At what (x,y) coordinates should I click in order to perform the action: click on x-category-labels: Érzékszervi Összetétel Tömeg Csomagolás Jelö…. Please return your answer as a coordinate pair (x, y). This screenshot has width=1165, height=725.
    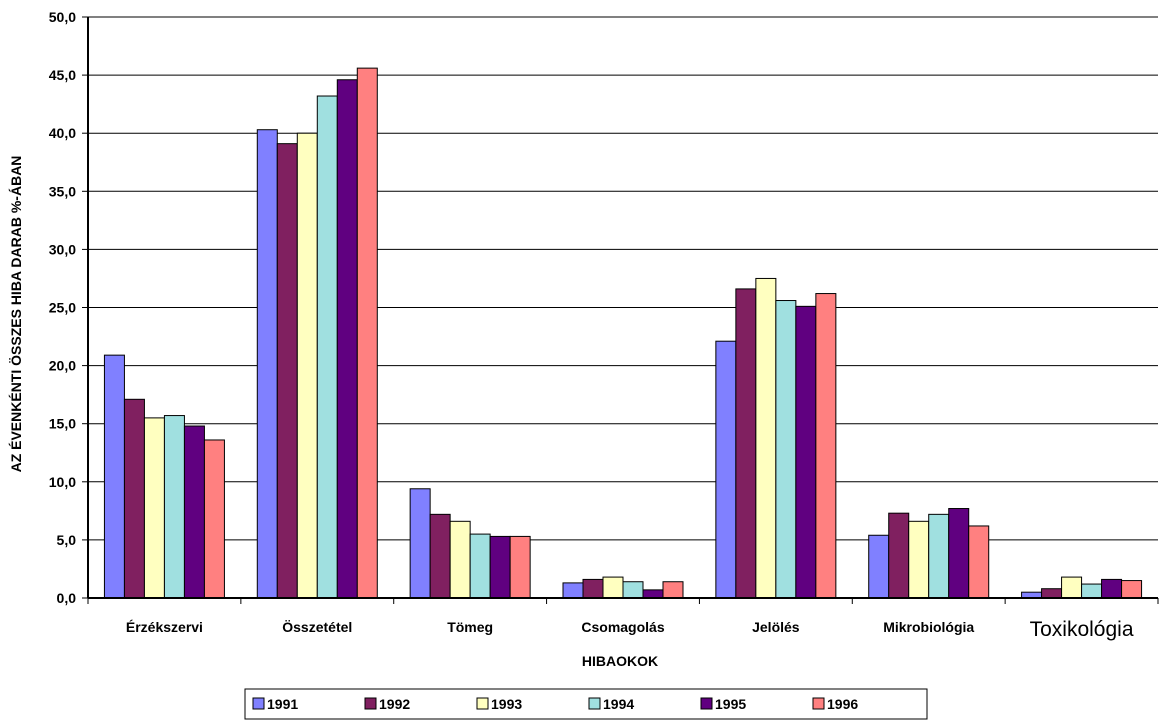
    Looking at the image, I should click on (630, 629).